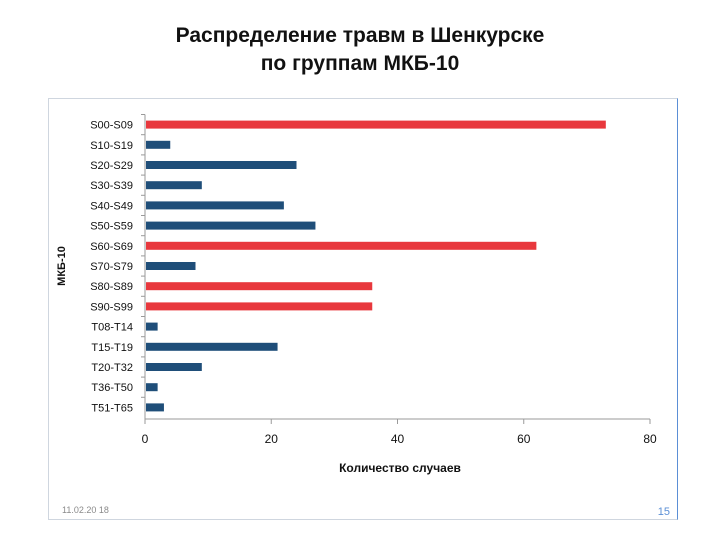 This screenshot has width=720, height=540. Describe the element at coordinates (215, 205) in the screenshot. I see `bar-s40-s49` at that location.